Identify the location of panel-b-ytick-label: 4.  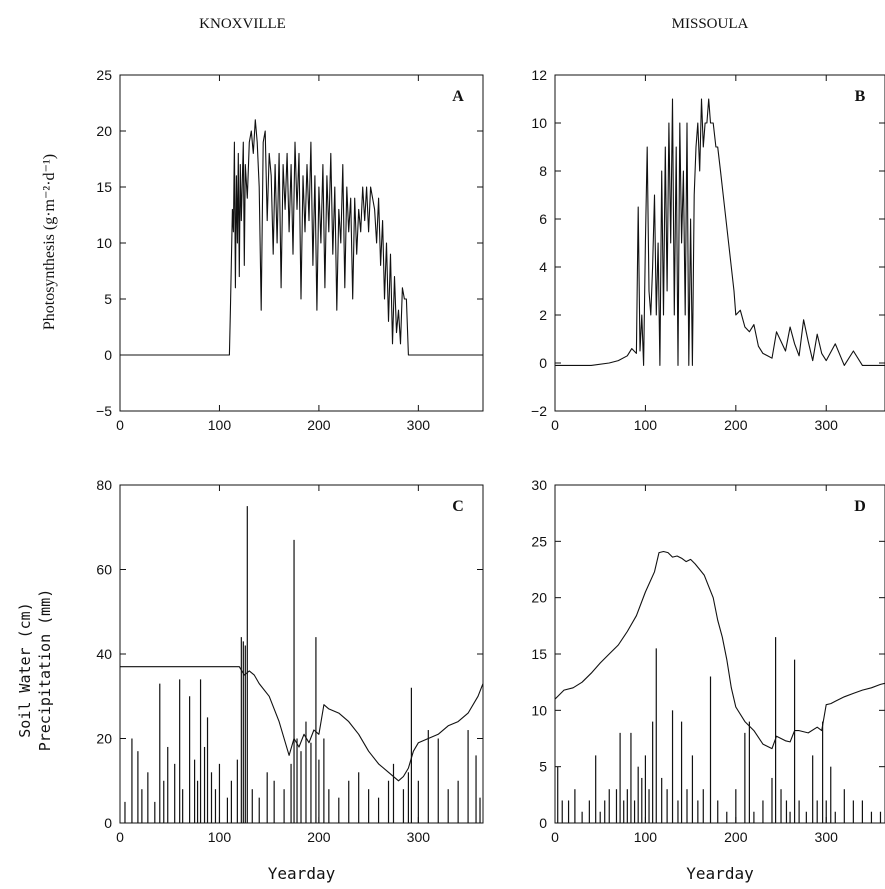
(543, 267).